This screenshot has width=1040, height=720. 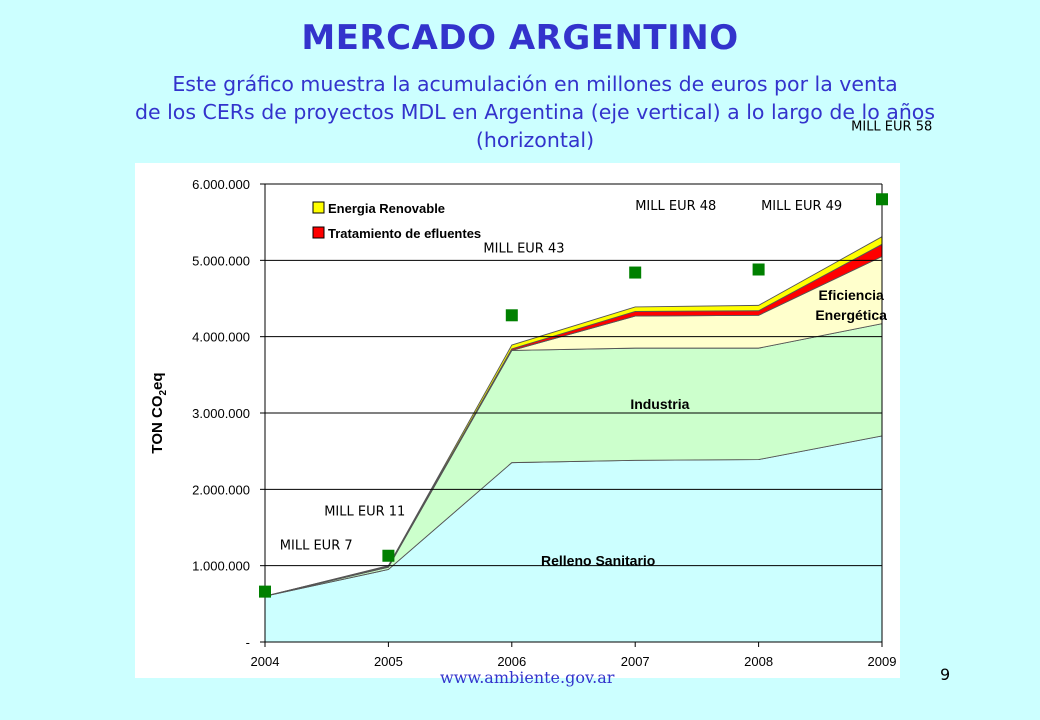 I want to click on y-tick-label-2: 2.000.000, so click(x=221, y=489).